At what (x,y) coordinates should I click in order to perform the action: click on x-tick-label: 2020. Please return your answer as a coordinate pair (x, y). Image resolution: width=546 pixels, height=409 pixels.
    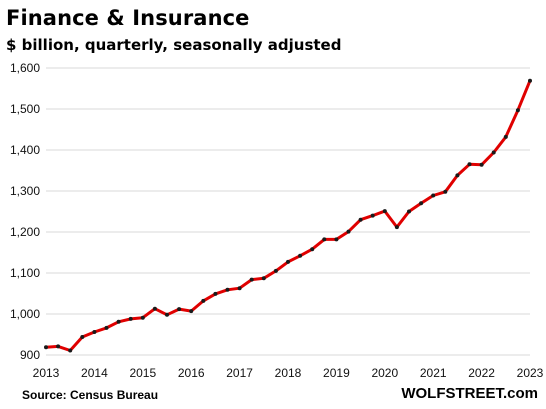
    Looking at the image, I should click on (384, 373).